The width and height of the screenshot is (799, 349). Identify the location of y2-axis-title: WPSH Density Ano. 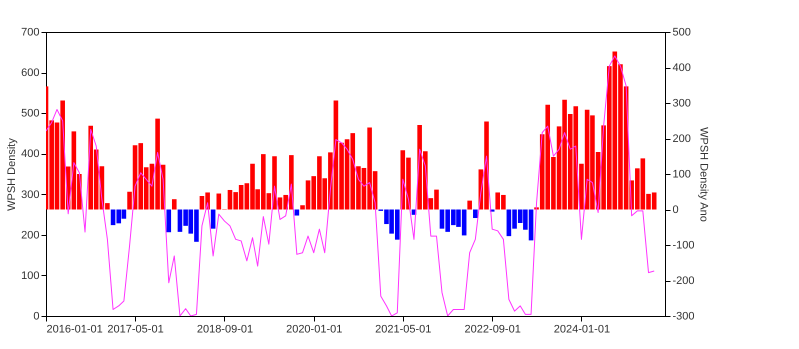
(704, 174).